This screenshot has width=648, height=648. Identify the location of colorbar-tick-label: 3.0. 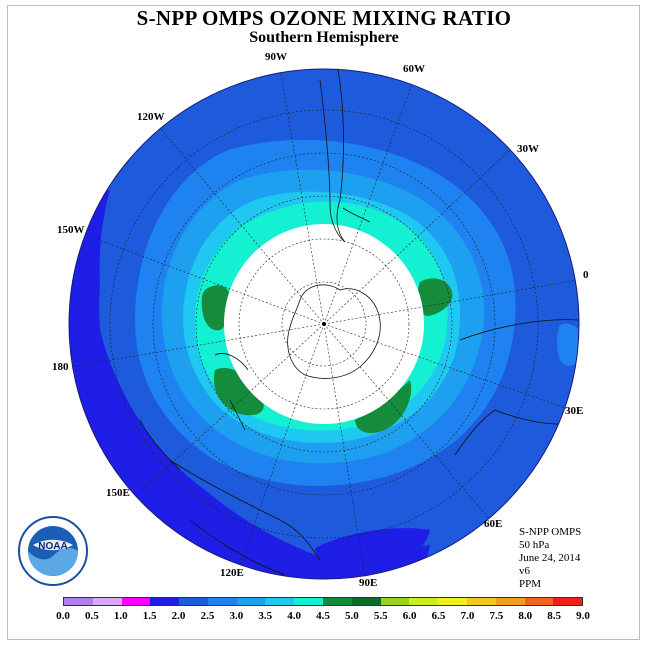
(236, 616).